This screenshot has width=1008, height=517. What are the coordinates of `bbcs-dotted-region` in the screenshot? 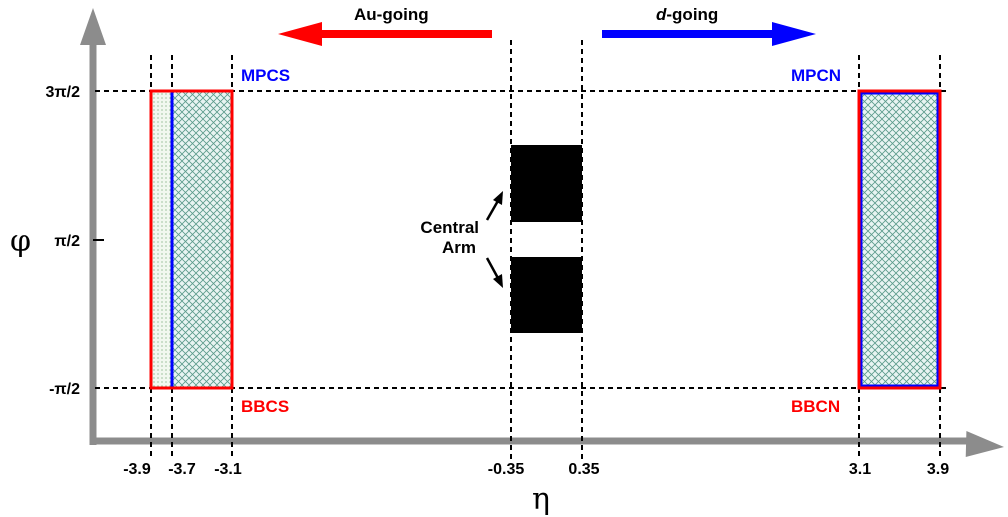 It's located at (161, 239).